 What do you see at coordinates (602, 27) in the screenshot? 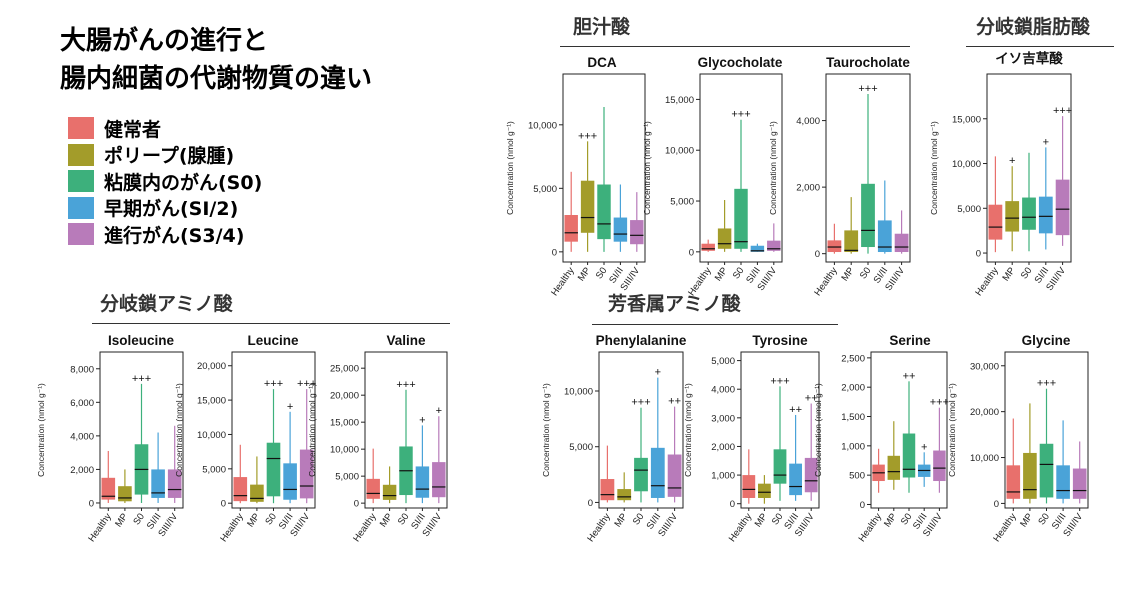
I see `group-title-bile-acids: 胆汁酸` at bounding box center [602, 27].